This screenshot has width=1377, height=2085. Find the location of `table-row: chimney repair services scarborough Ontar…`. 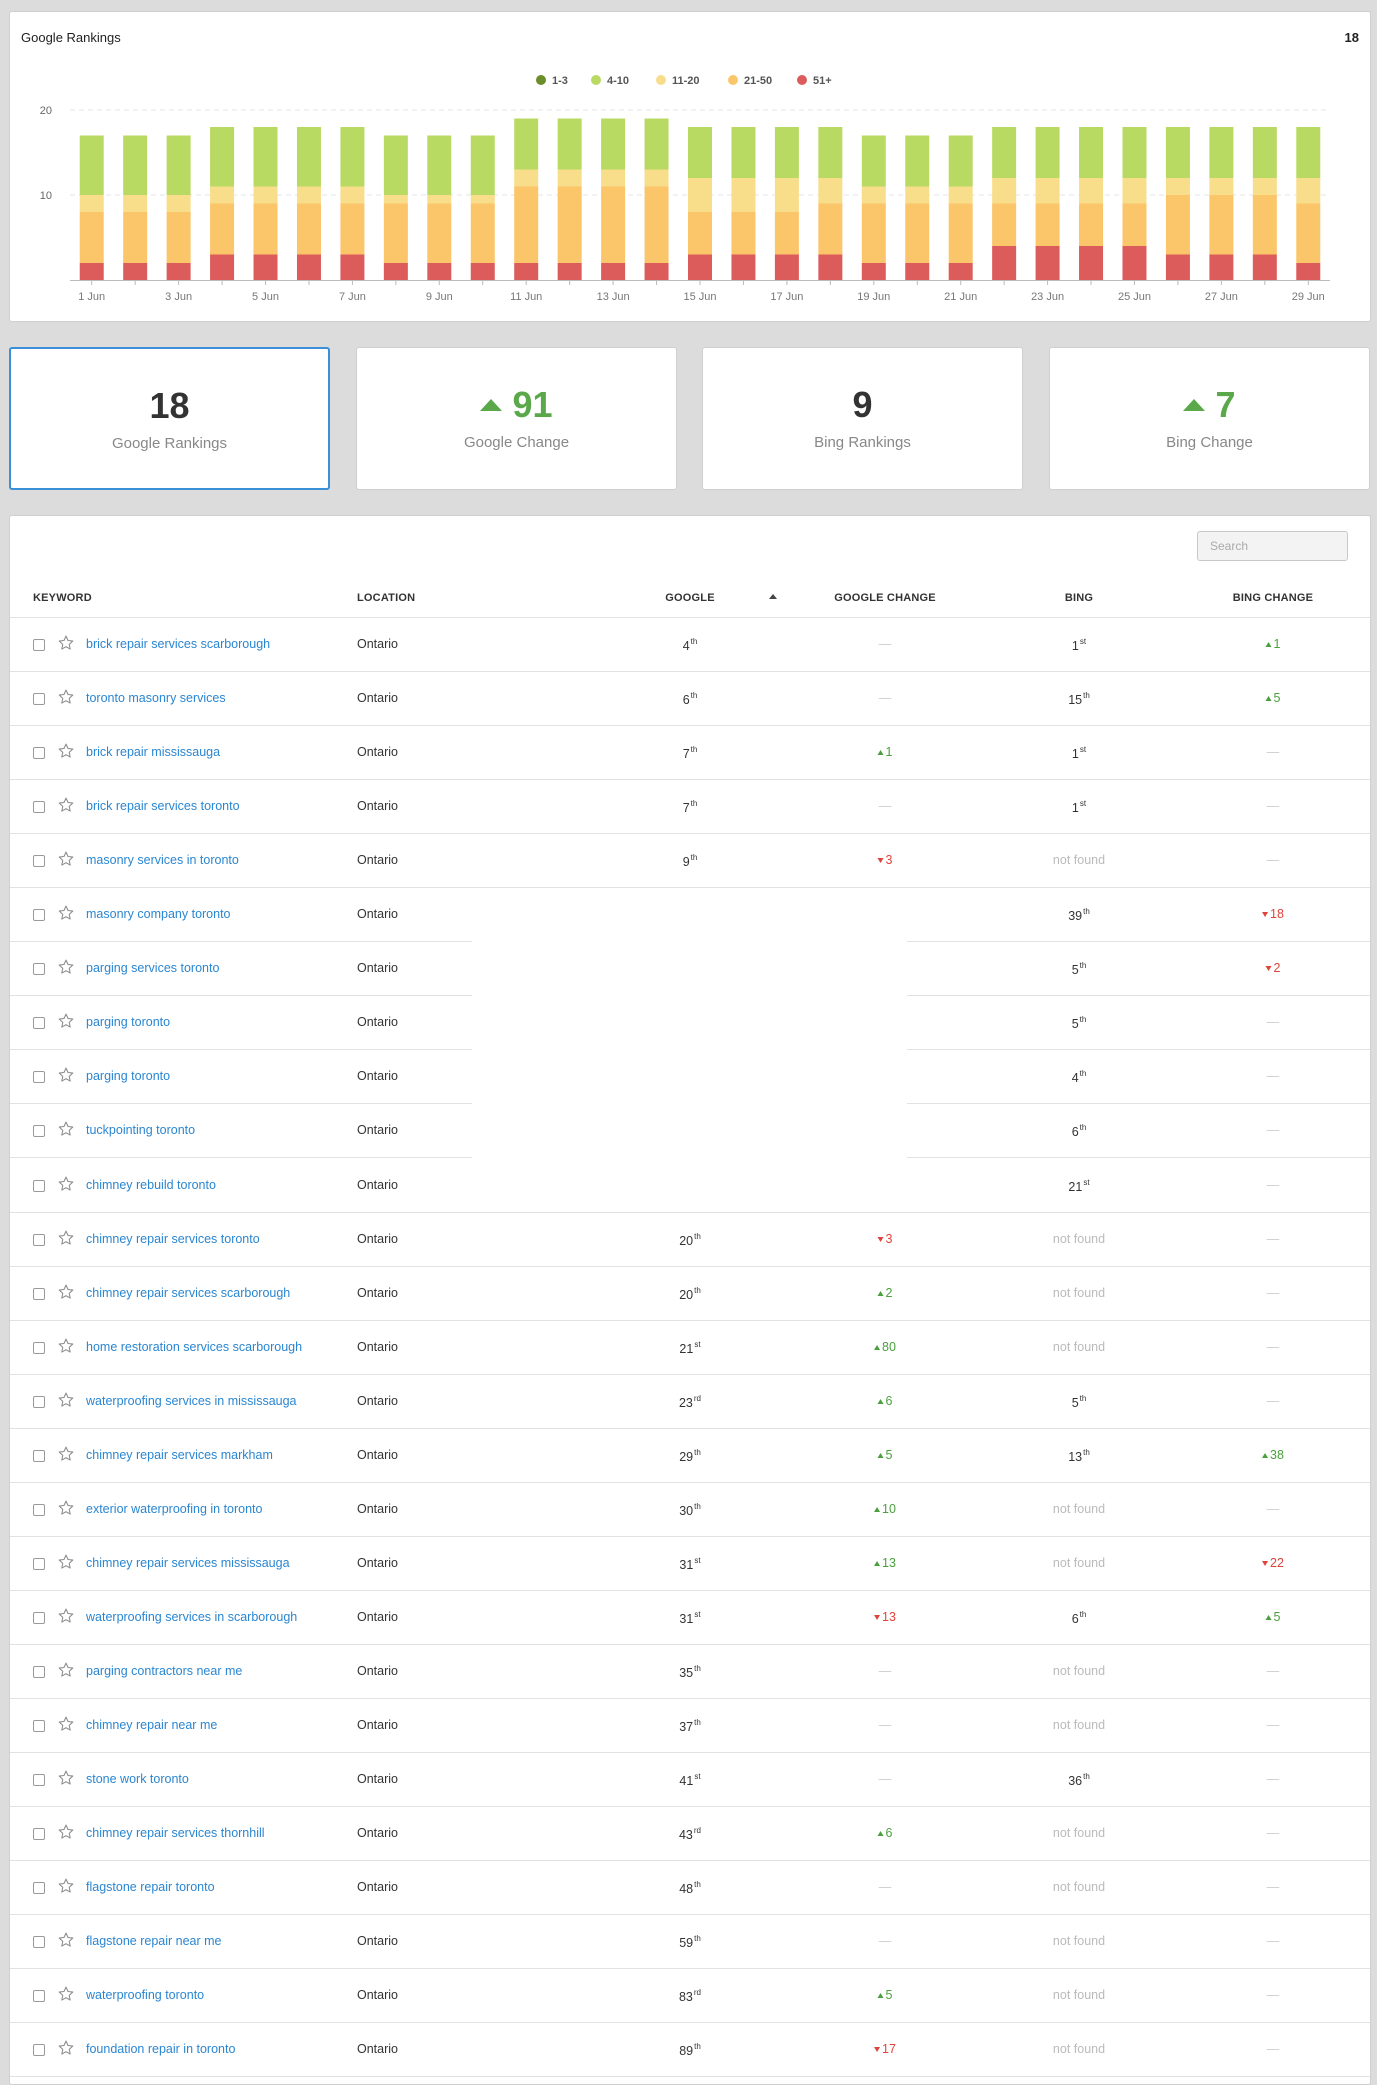

table-row: chimney repair services scarborough Ontar… is located at coordinates (690, 1294).